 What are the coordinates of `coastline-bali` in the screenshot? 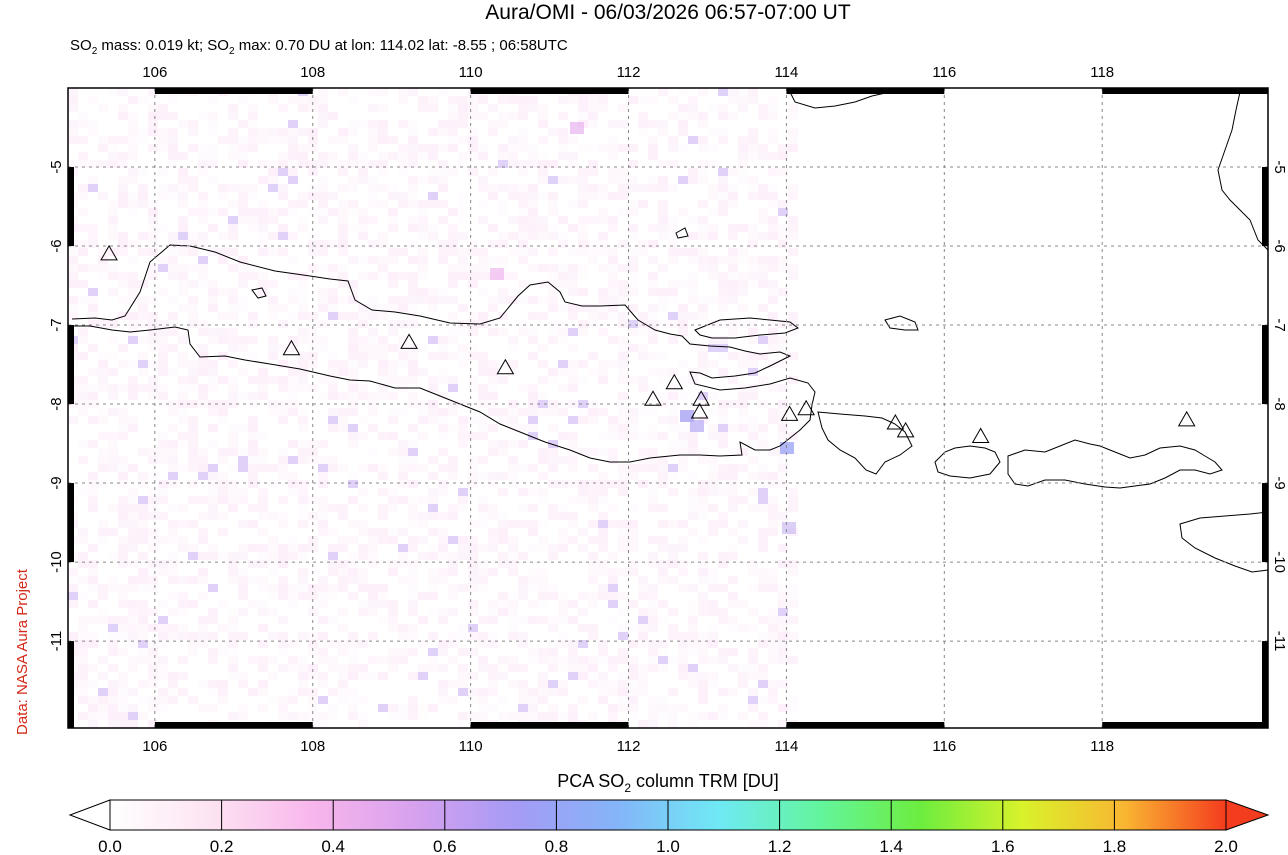 It's located at (865, 443).